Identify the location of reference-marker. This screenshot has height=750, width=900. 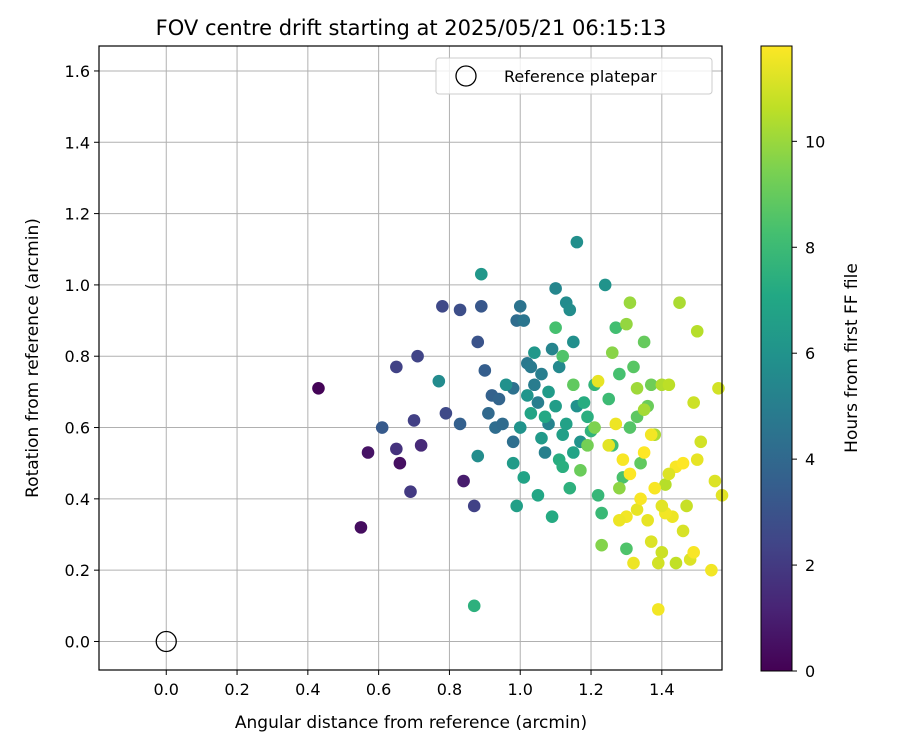
(166, 641).